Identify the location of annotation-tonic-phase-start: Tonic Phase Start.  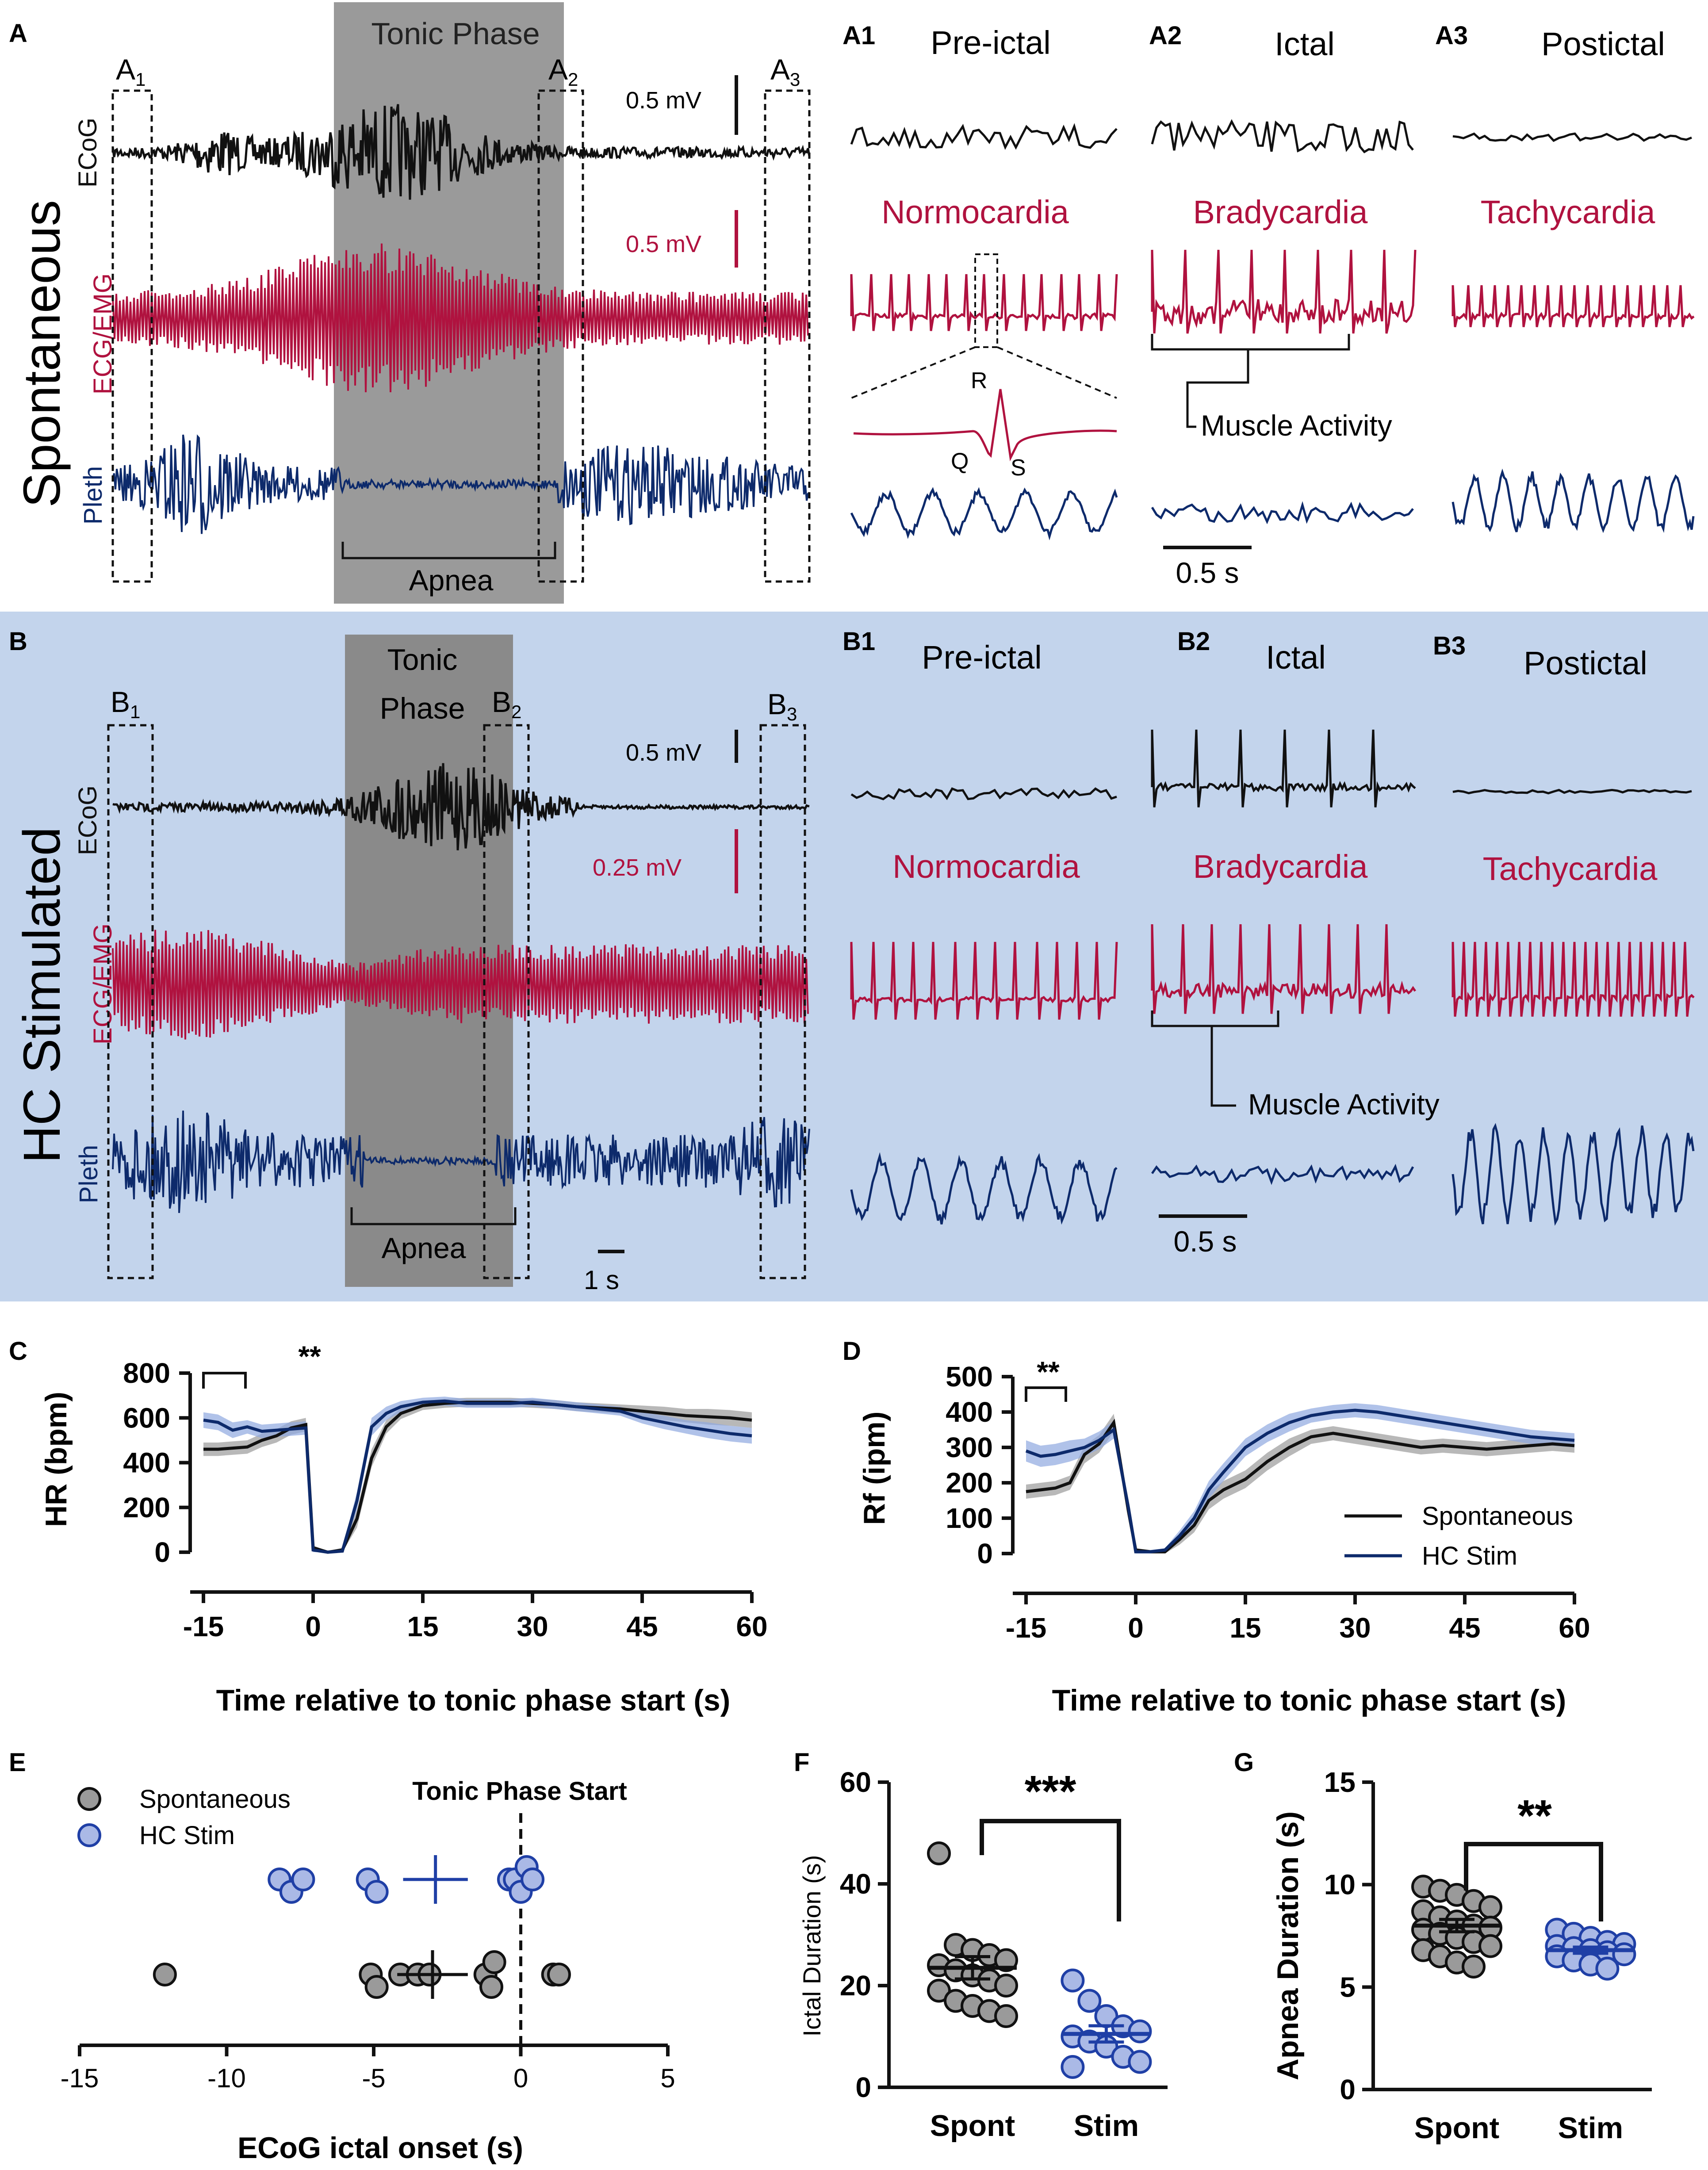
(520, 1791).